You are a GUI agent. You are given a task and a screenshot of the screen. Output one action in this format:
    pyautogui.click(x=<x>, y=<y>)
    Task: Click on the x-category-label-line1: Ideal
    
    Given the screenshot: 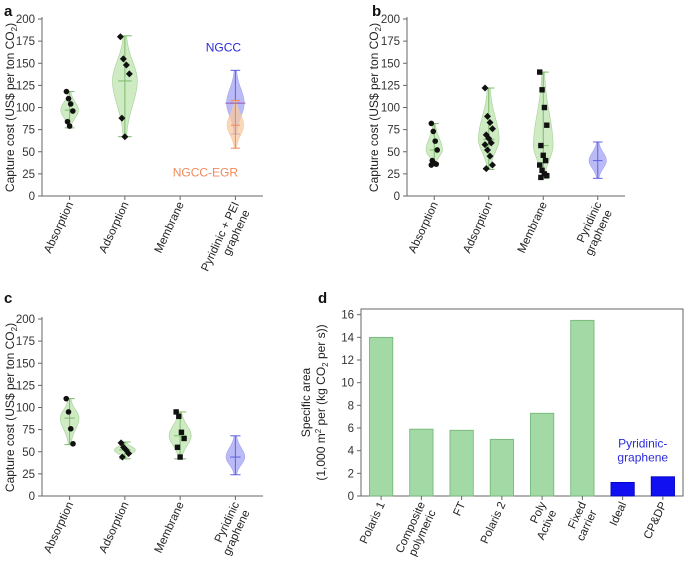 What is the action you would take?
    pyautogui.click(x=618, y=514)
    